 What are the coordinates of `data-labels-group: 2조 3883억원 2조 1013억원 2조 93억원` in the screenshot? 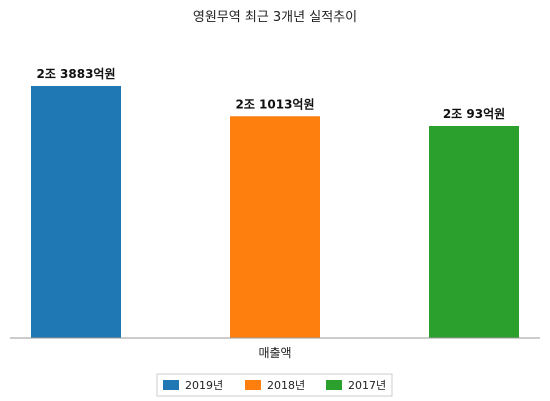 It's located at (270, 94).